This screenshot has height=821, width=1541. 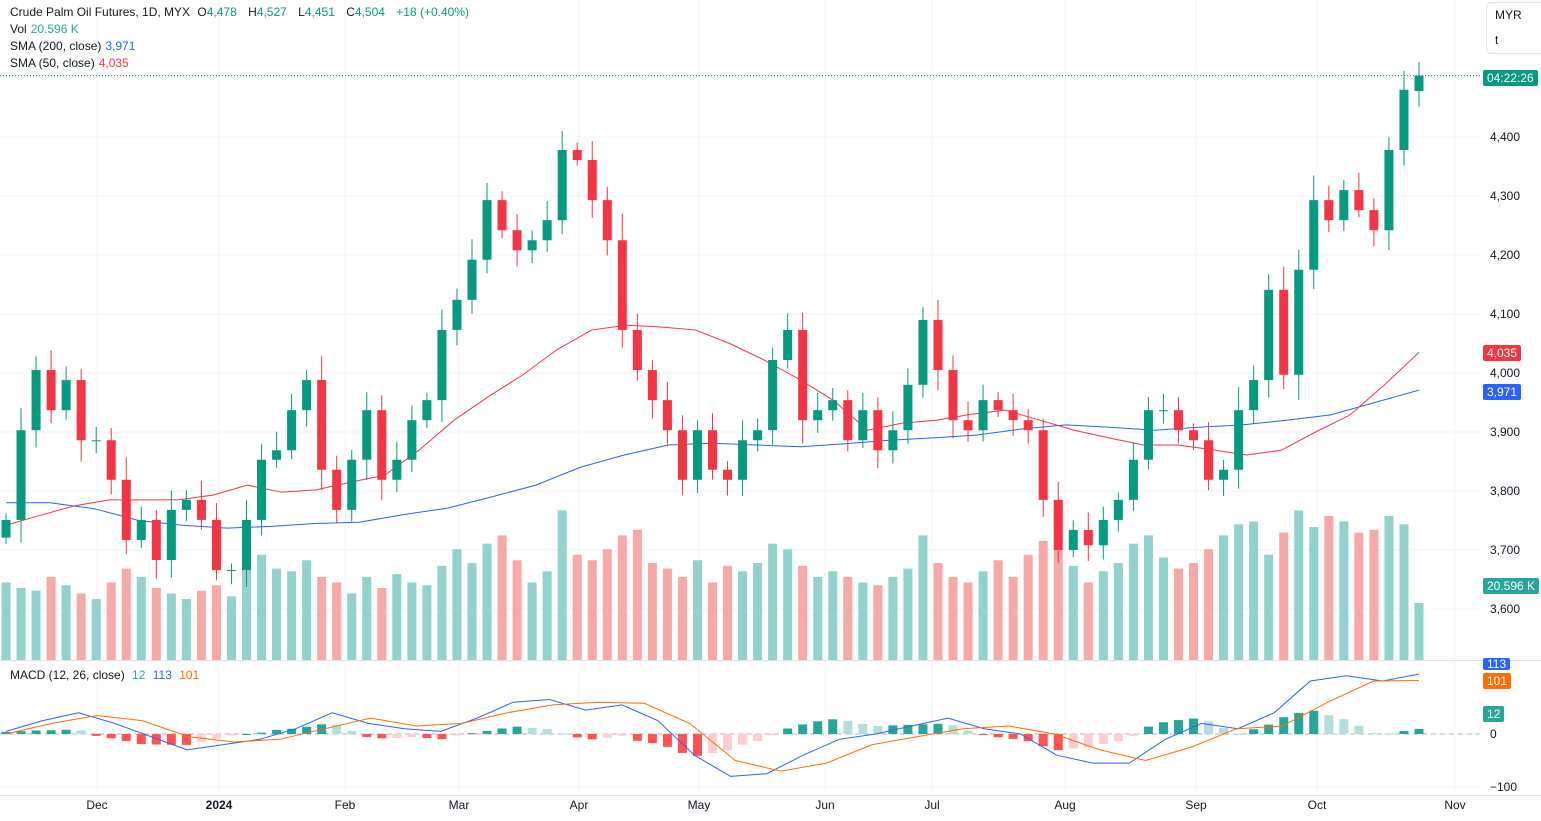 What do you see at coordinates (1196, 805) in the screenshot?
I see `time-tick-label: Sep` at bounding box center [1196, 805].